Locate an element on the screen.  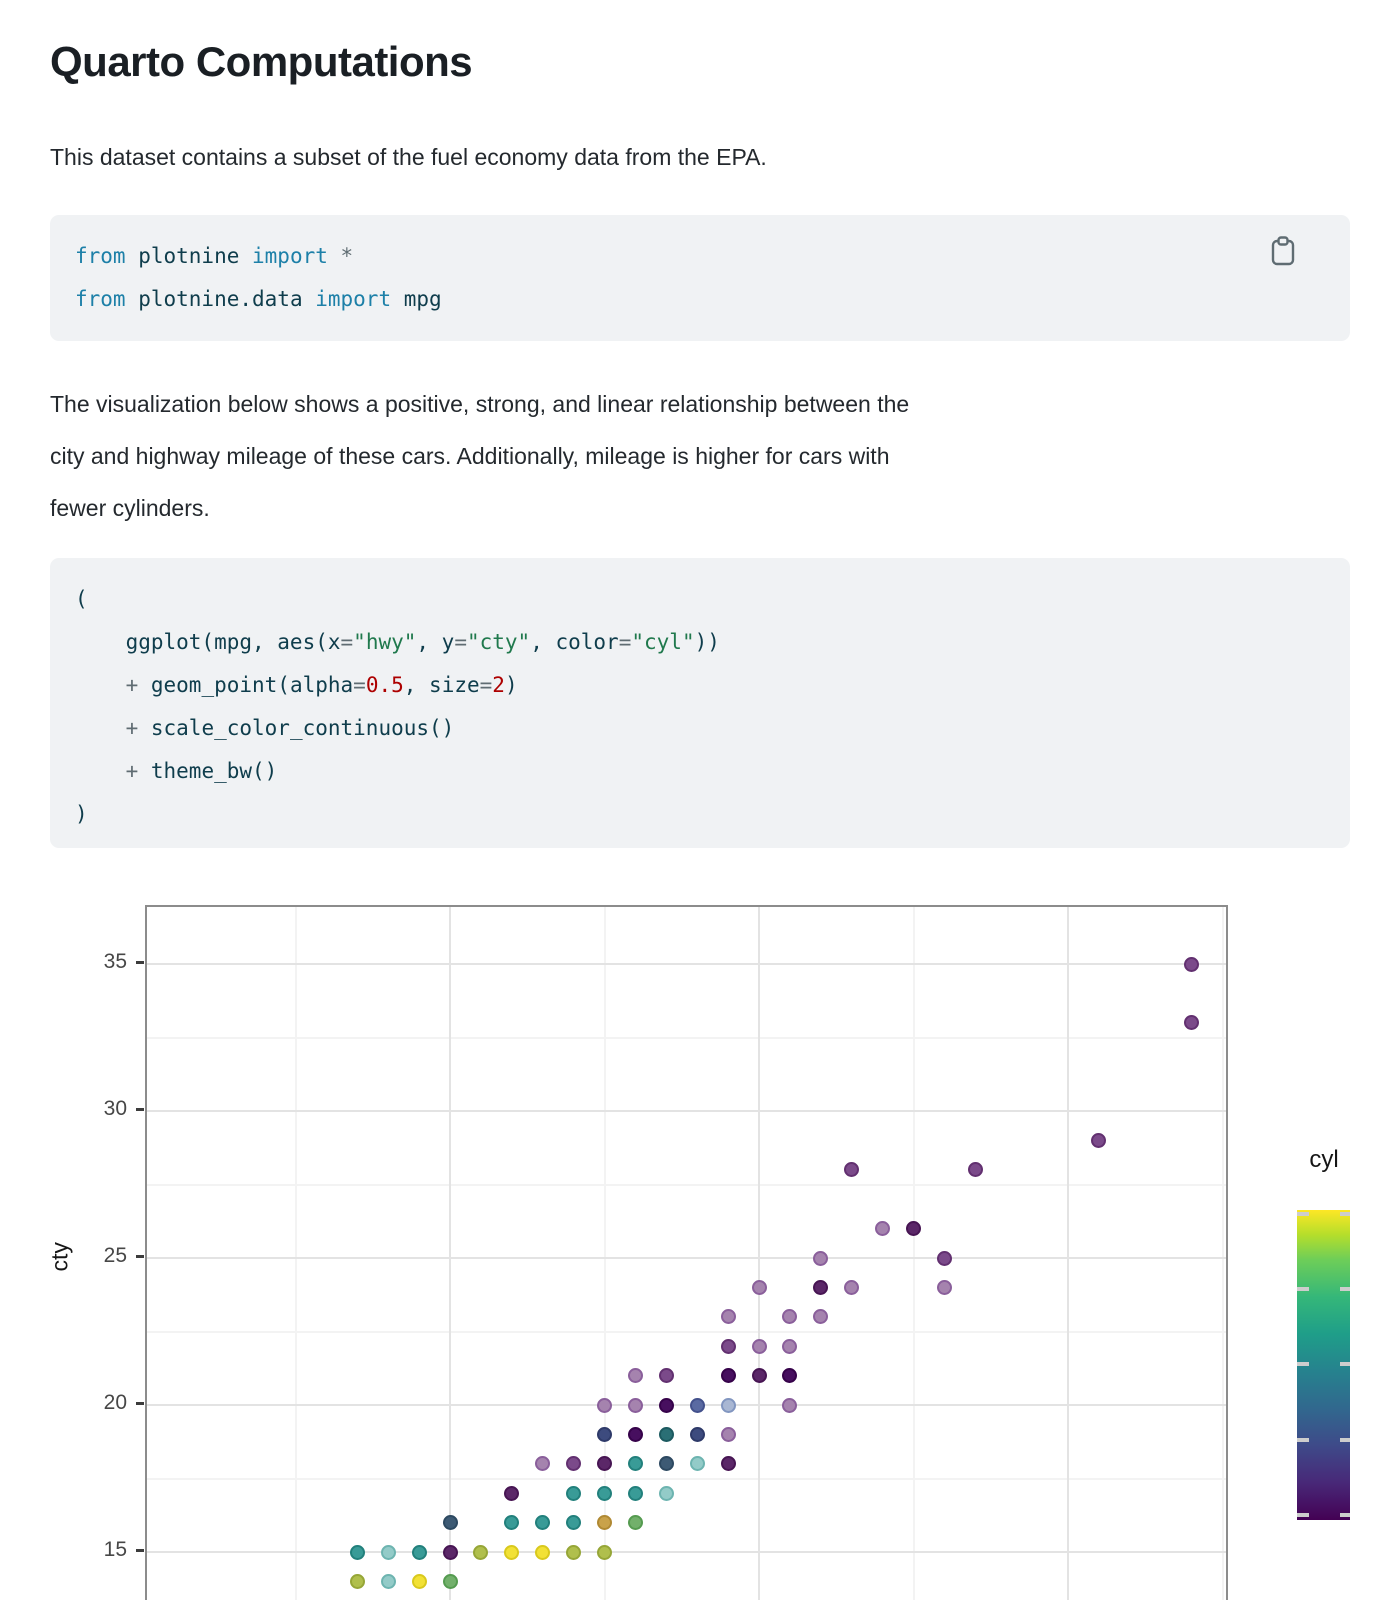
y-axis-title: cty is located at coordinates (59, 1257).